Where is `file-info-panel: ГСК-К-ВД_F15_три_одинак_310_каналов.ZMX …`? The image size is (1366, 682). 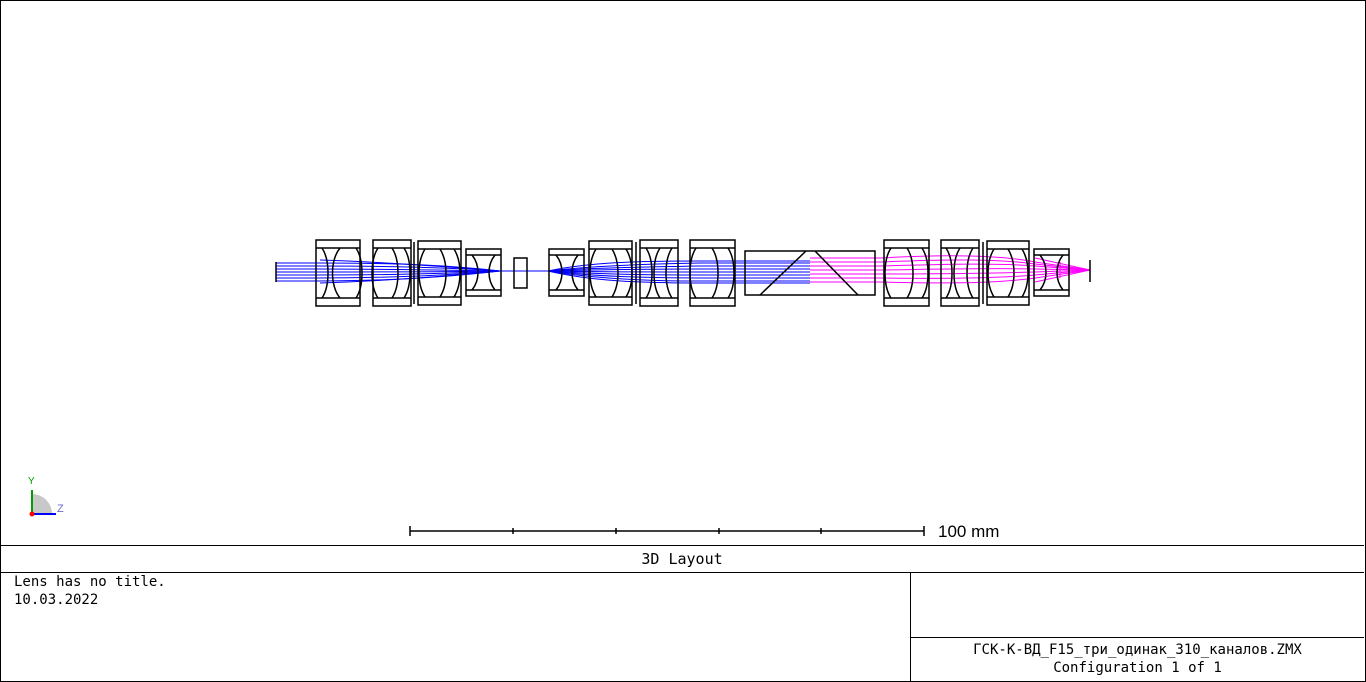
file-info-panel: ГСК-К-ВД_F15_три_одинак_310_каналов.ZMX … is located at coordinates (1137, 626).